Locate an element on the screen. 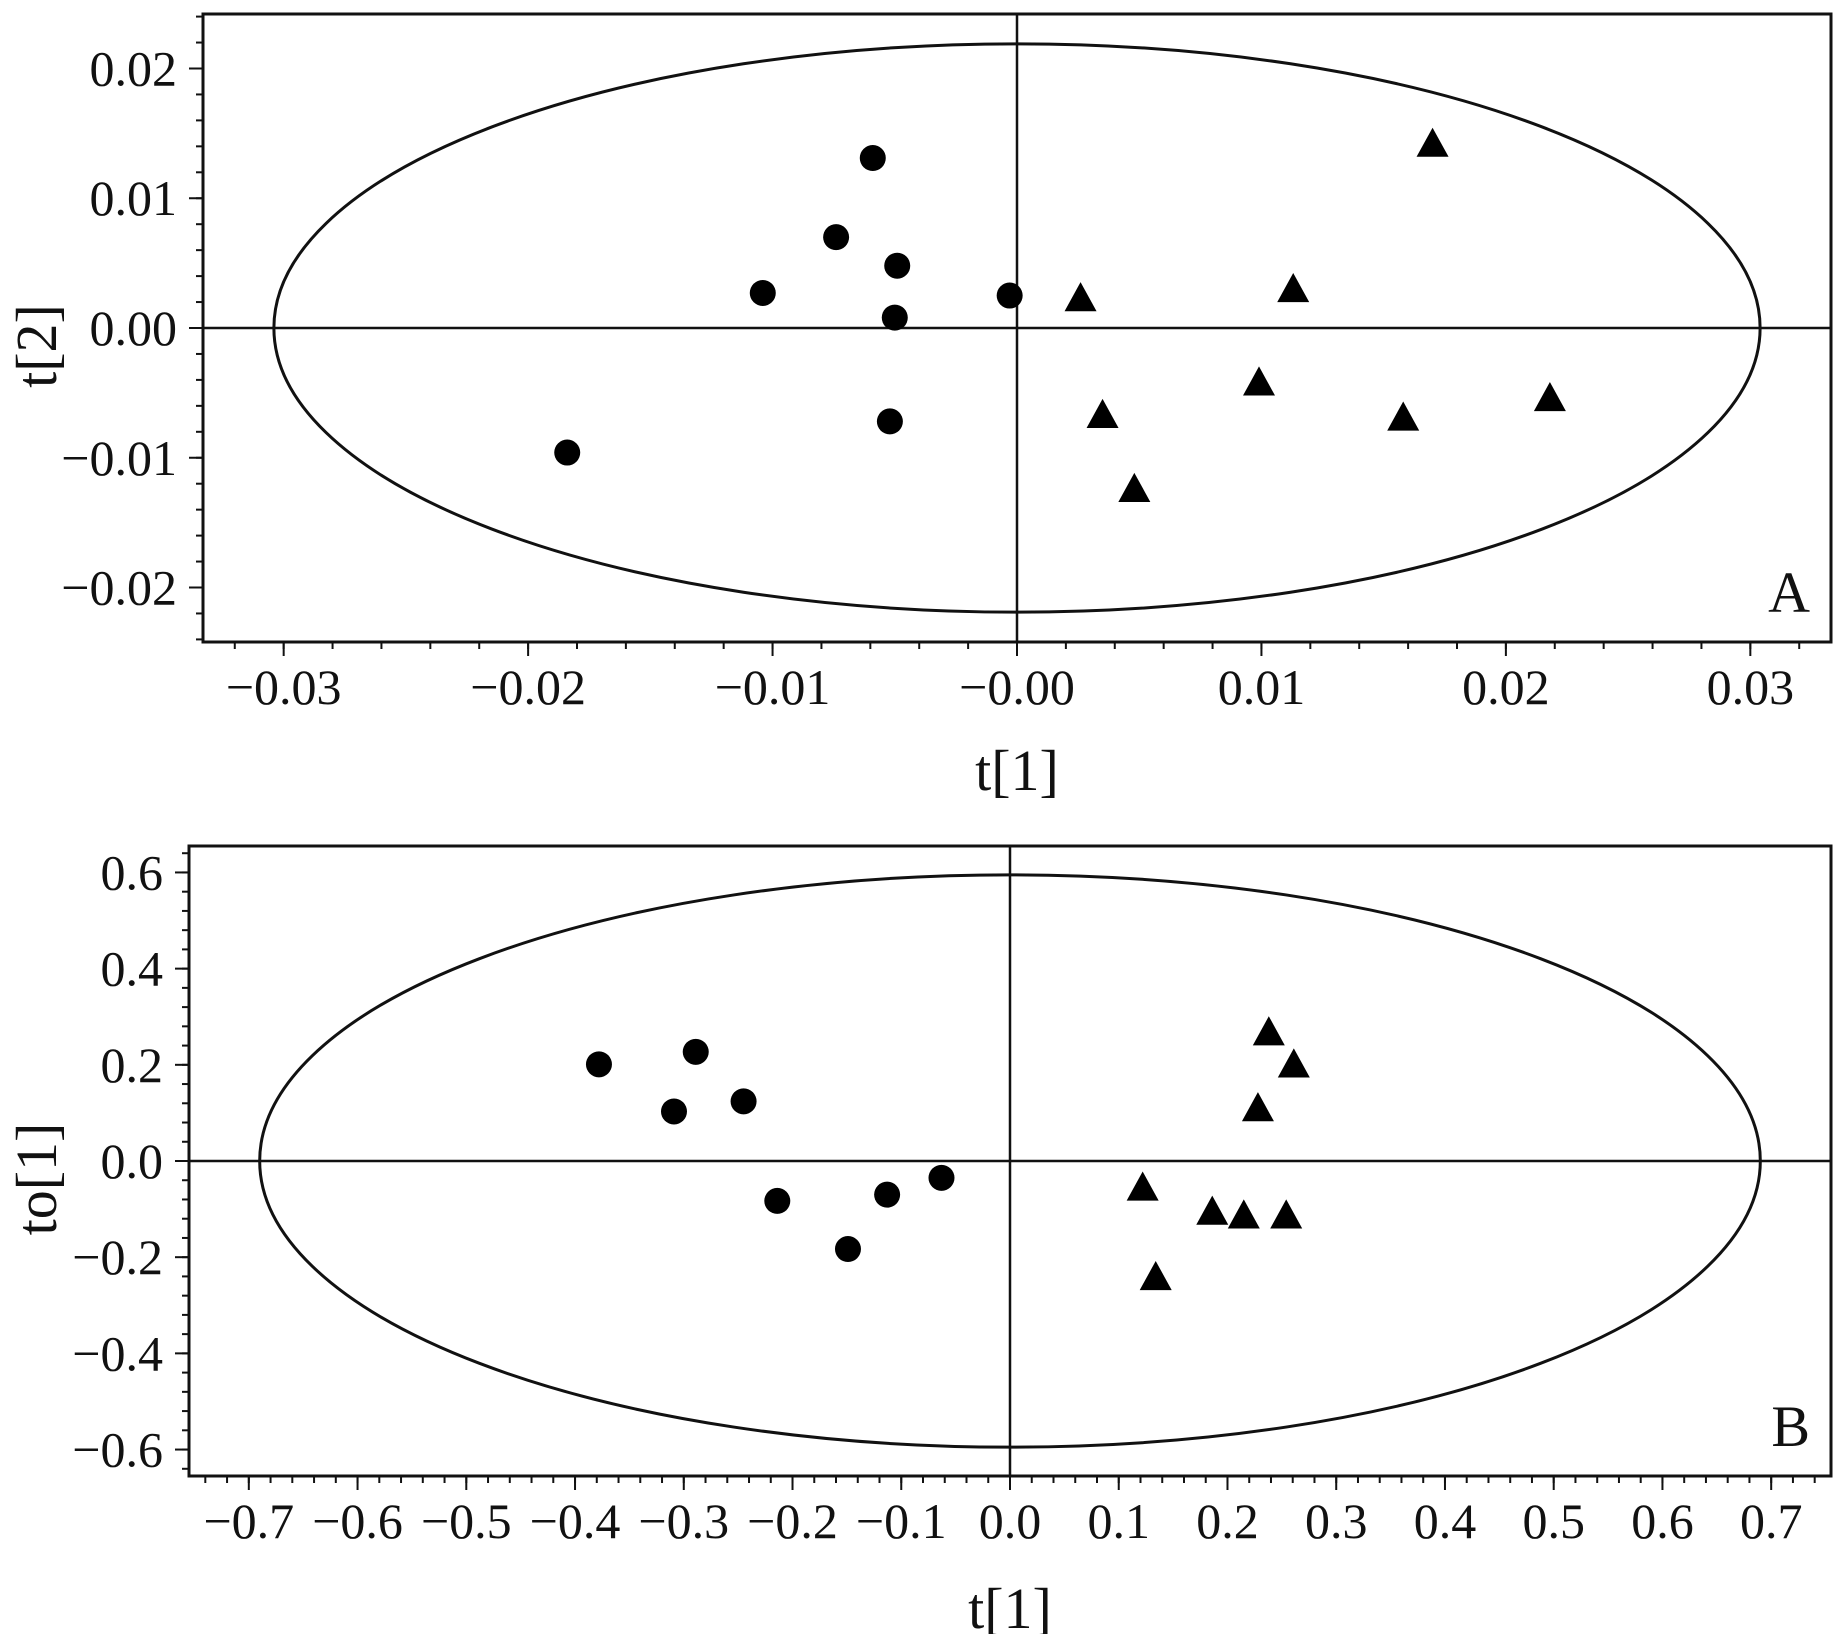 The width and height of the screenshot is (1839, 1634). x-tick-label: −0.4 is located at coordinates (575, 1521).